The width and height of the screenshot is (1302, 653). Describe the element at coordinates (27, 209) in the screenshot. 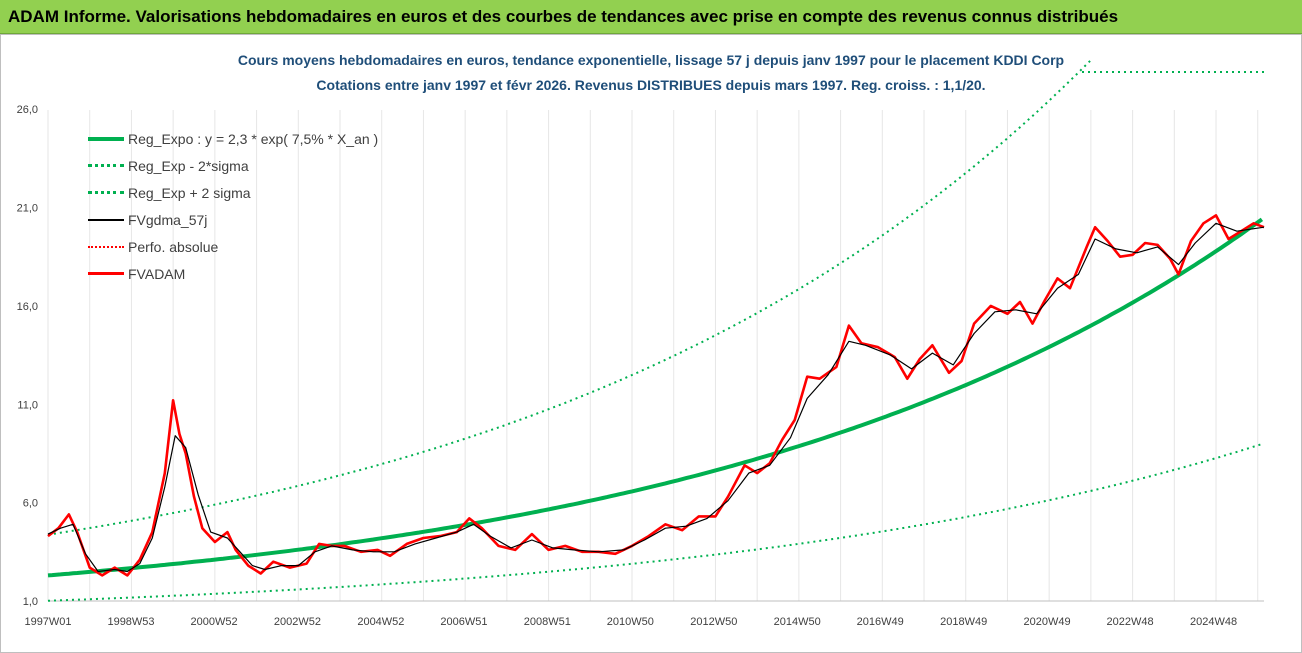

I see `y-tick-label: 21,0` at that location.